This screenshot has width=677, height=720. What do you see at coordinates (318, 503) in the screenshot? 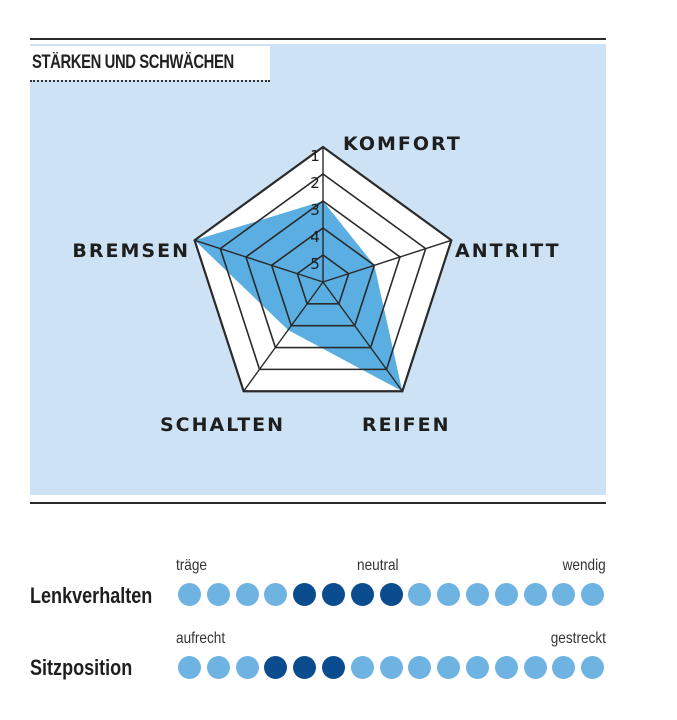
I see `bottom-rule` at bounding box center [318, 503].